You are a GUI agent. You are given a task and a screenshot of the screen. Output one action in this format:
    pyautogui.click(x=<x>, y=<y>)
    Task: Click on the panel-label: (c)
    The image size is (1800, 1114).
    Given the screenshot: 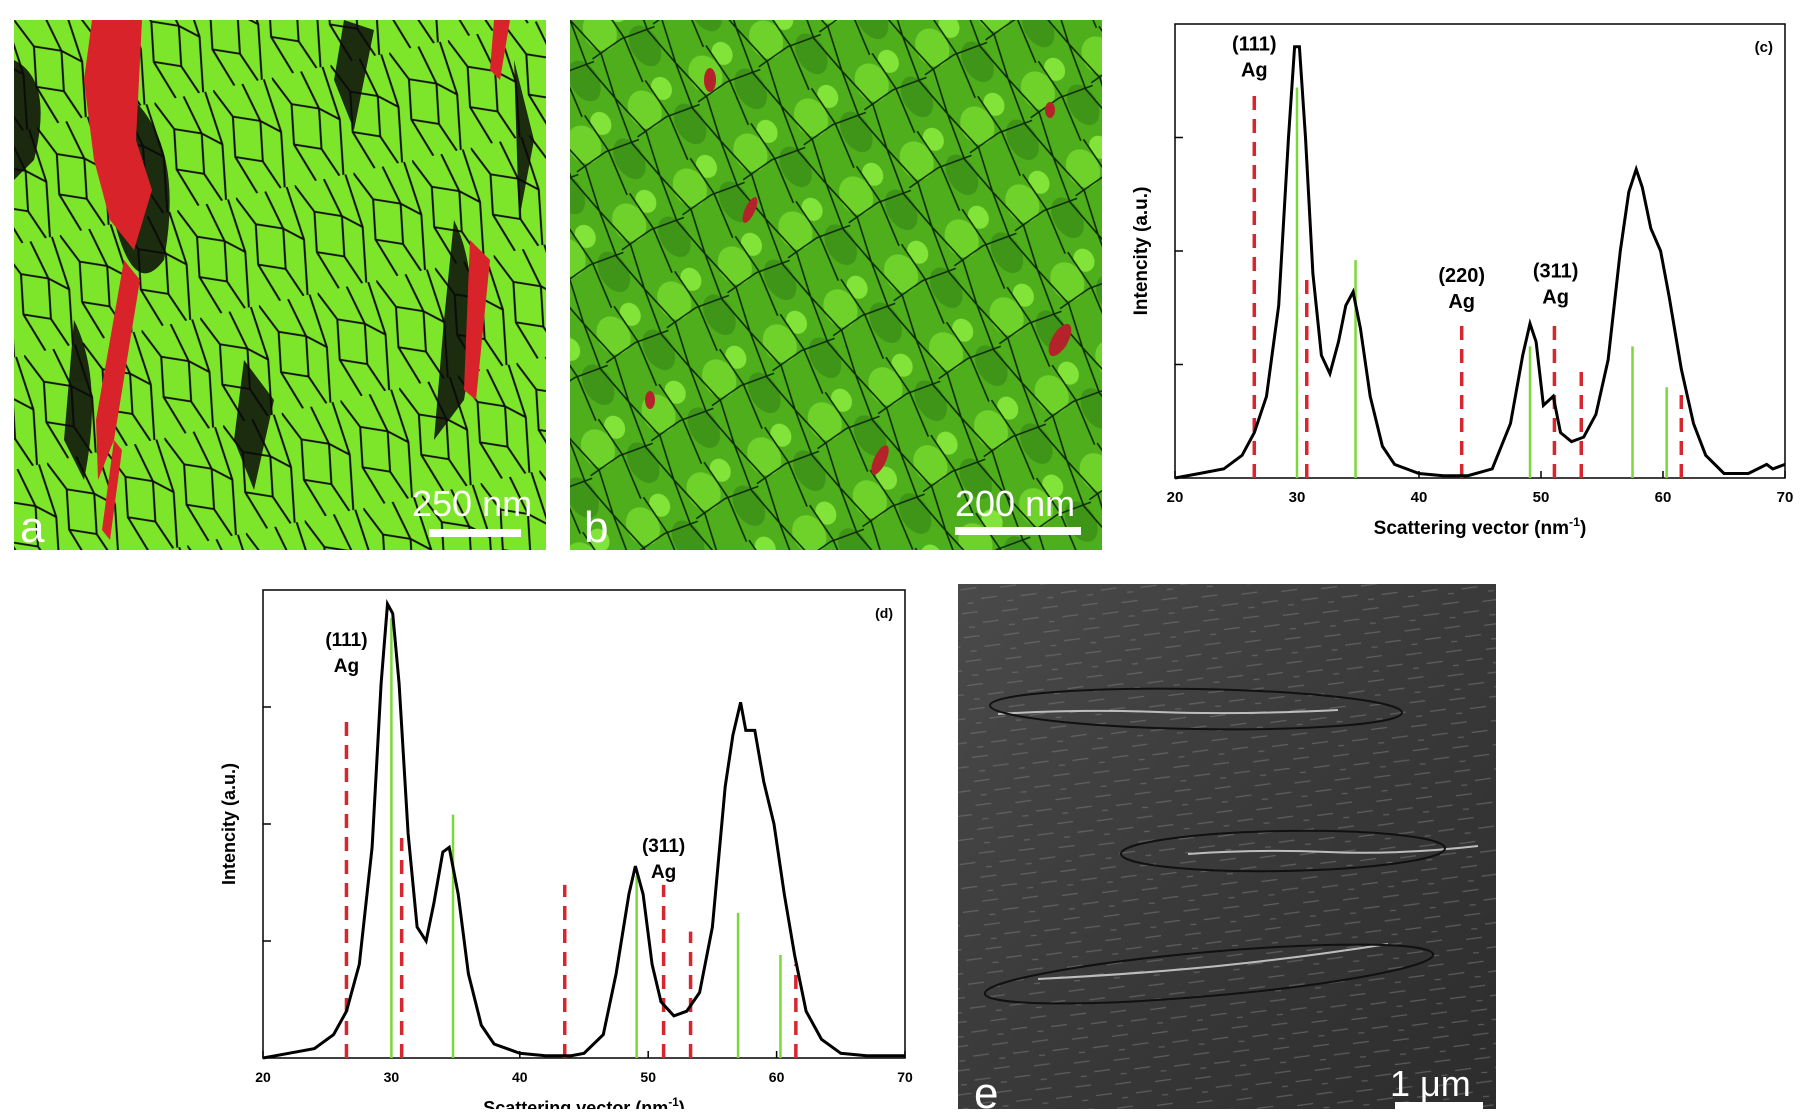 What is the action you would take?
    pyautogui.click(x=1764, y=47)
    